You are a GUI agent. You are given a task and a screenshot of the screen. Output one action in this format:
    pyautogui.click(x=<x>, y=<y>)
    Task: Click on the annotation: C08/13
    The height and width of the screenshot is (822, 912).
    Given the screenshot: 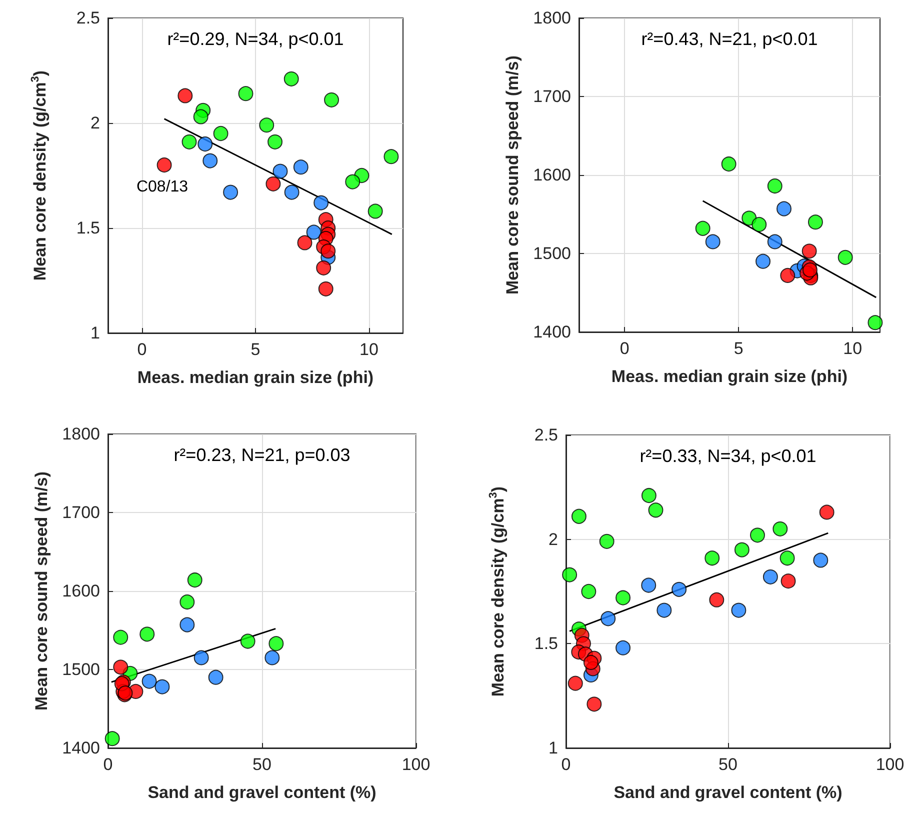 What is the action you would take?
    pyautogui.click(x=162, y=187)
    